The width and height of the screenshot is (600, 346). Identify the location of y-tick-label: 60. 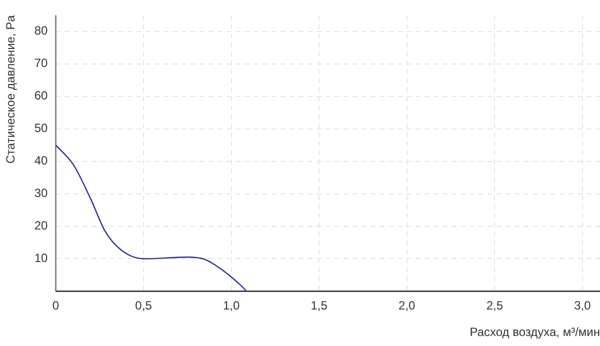
(41, 95).